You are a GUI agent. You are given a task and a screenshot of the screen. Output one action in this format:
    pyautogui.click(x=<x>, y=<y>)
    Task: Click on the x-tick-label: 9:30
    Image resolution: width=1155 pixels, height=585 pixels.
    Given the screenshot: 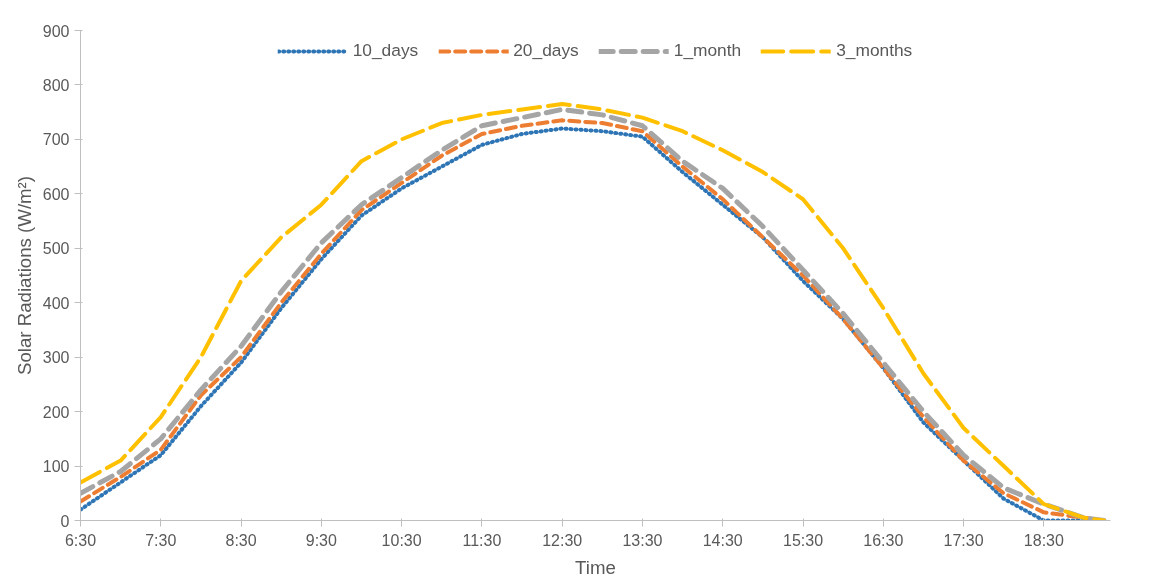 What is the action you would take?
    pyautogui.click(x=321, y=540)
    